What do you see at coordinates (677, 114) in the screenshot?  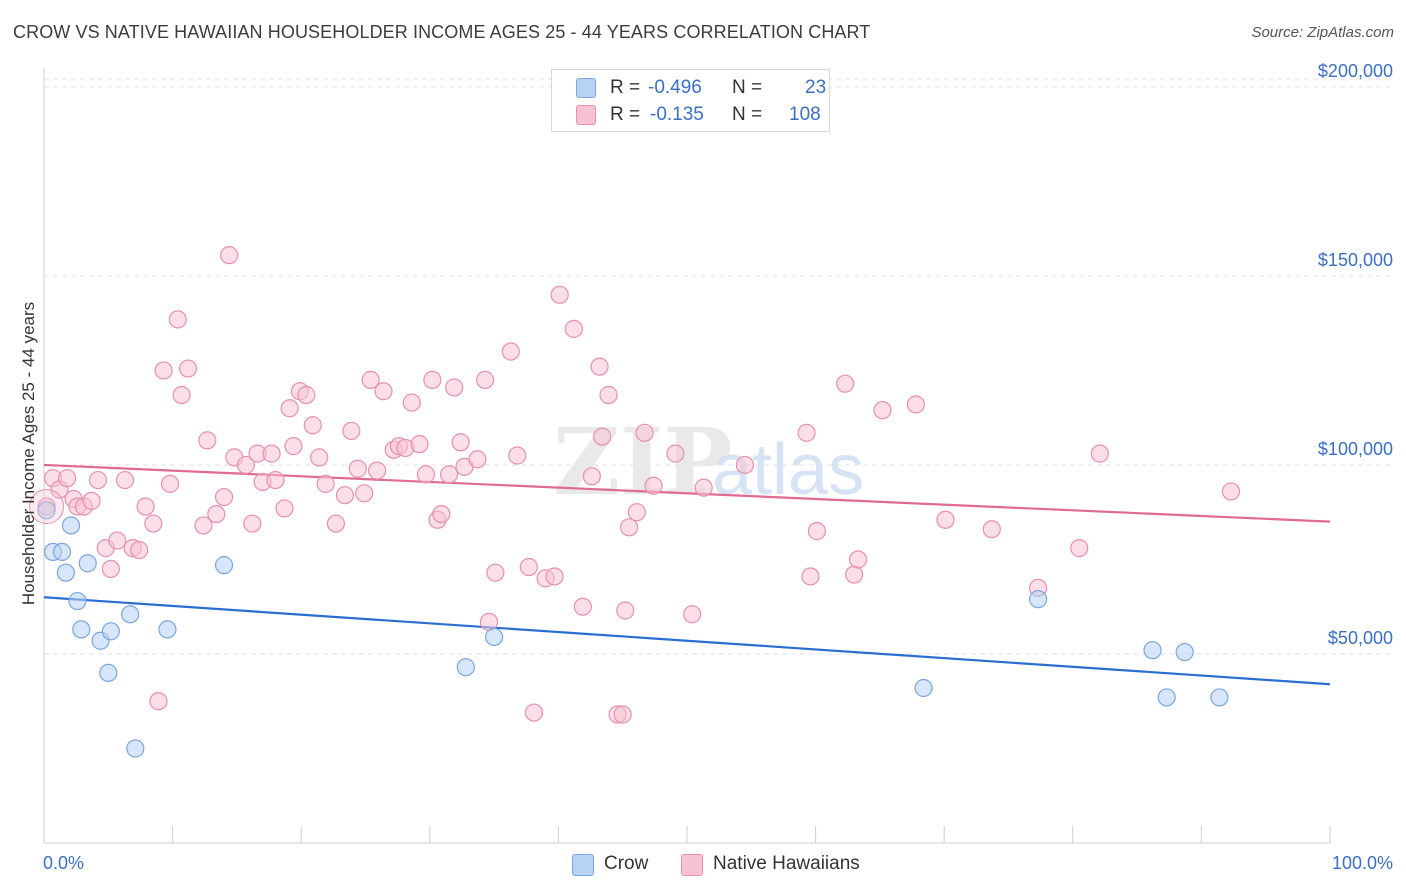 I see `legend-r-value: -0.135` at bounding box center [677, 114].